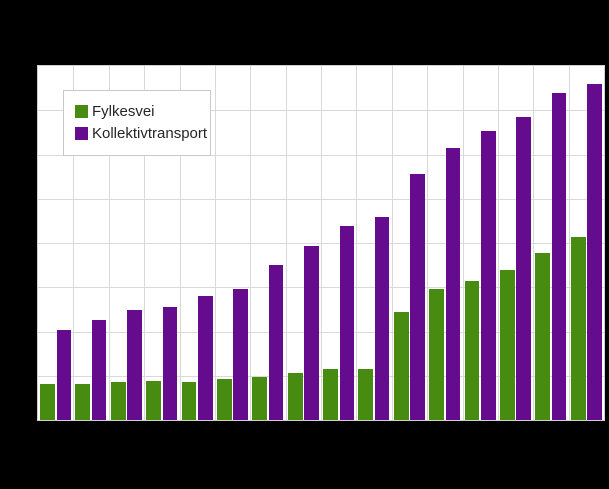 The height and width of the screenshot is (489, 609). What do you see at coordinates (150, 133) in the screenshot?
I see `legend-label: Kollektivtransport` at bounding box center [150, 133].